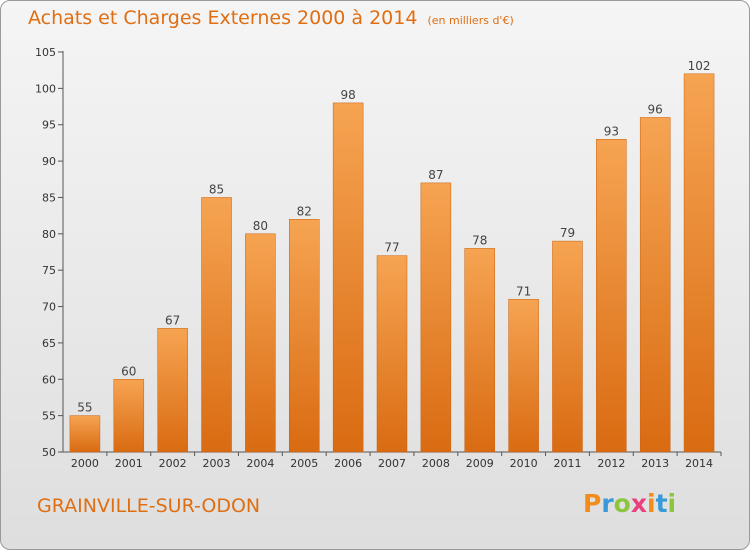  Describe the element at coordinates (49, 161) in the screenshot. I see `y-tick-label: 90` at that location.